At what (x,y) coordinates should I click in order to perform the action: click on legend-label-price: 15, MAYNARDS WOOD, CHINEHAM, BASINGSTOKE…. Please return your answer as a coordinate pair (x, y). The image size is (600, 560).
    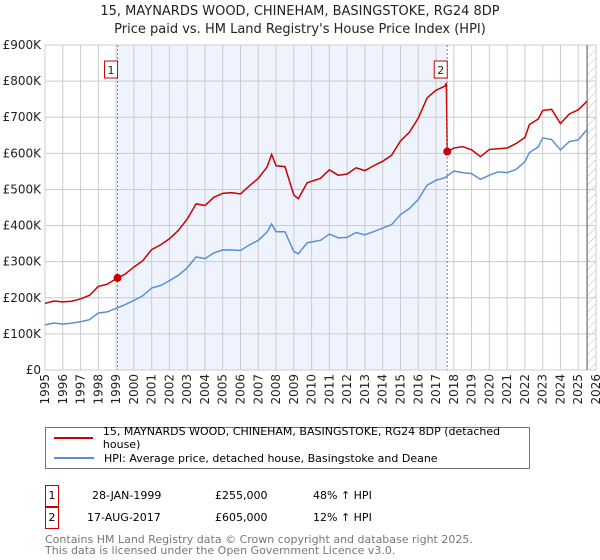
    Looking at the image, I should click on (301, 438).